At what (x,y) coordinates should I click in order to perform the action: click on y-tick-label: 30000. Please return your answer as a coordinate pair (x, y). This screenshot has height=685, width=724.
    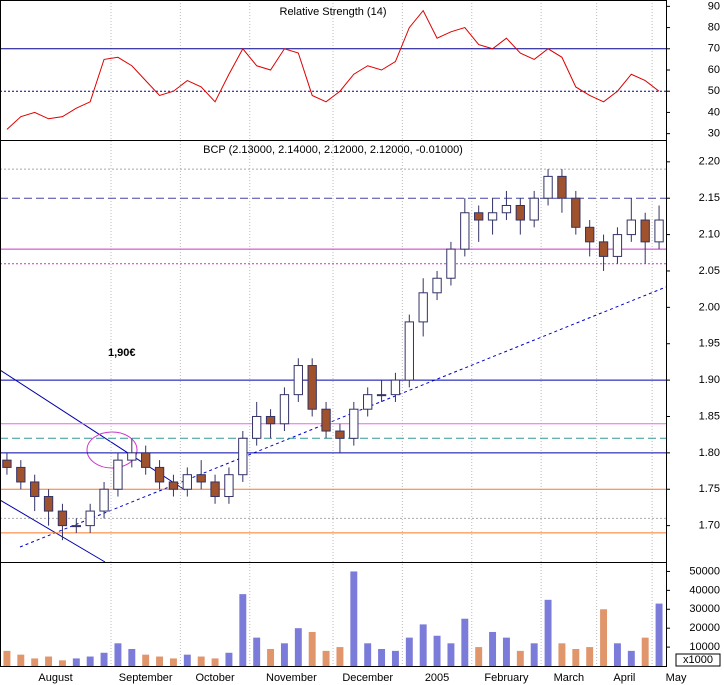
    Looking at the image, I should click on (704, 609).